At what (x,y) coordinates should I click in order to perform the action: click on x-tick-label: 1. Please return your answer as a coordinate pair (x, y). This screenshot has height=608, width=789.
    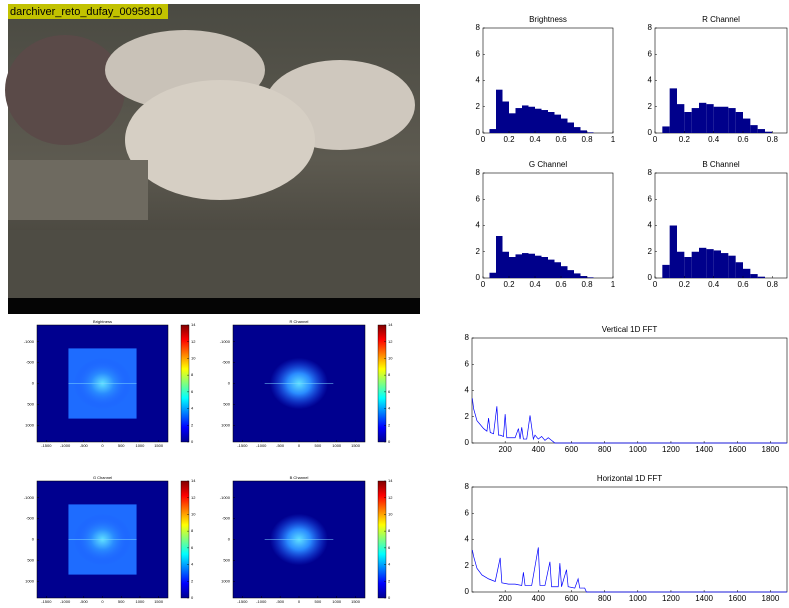
    Looking at the image, I should click on (613, 139).